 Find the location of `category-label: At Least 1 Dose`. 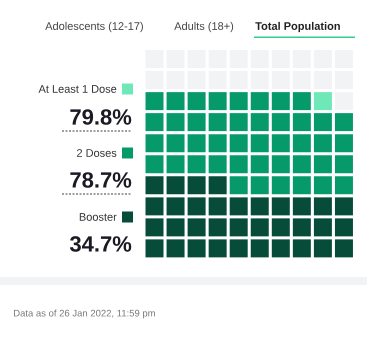

category-label: At Least 1 Dose is located at coordinates (77, 89).